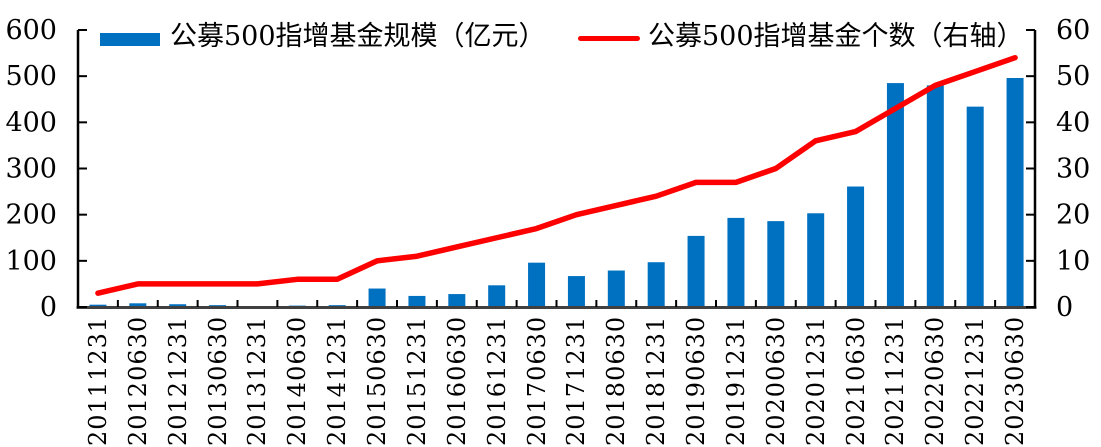  What do you see at coordinates (416, 380) in the screenshot?
I see `x-axis-label: 20151231` at bounding box center [416, 380].